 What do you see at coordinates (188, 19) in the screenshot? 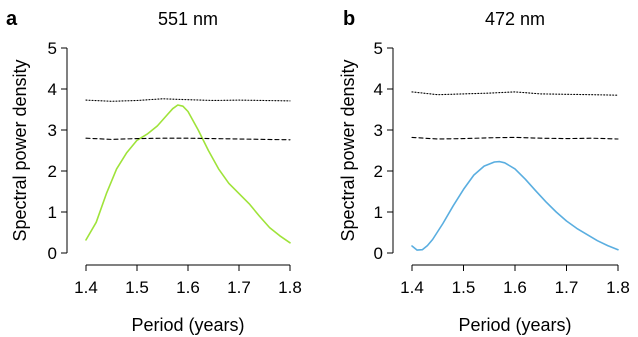
I see `chart-title: 551 nm` at bounding box center [188, 19].